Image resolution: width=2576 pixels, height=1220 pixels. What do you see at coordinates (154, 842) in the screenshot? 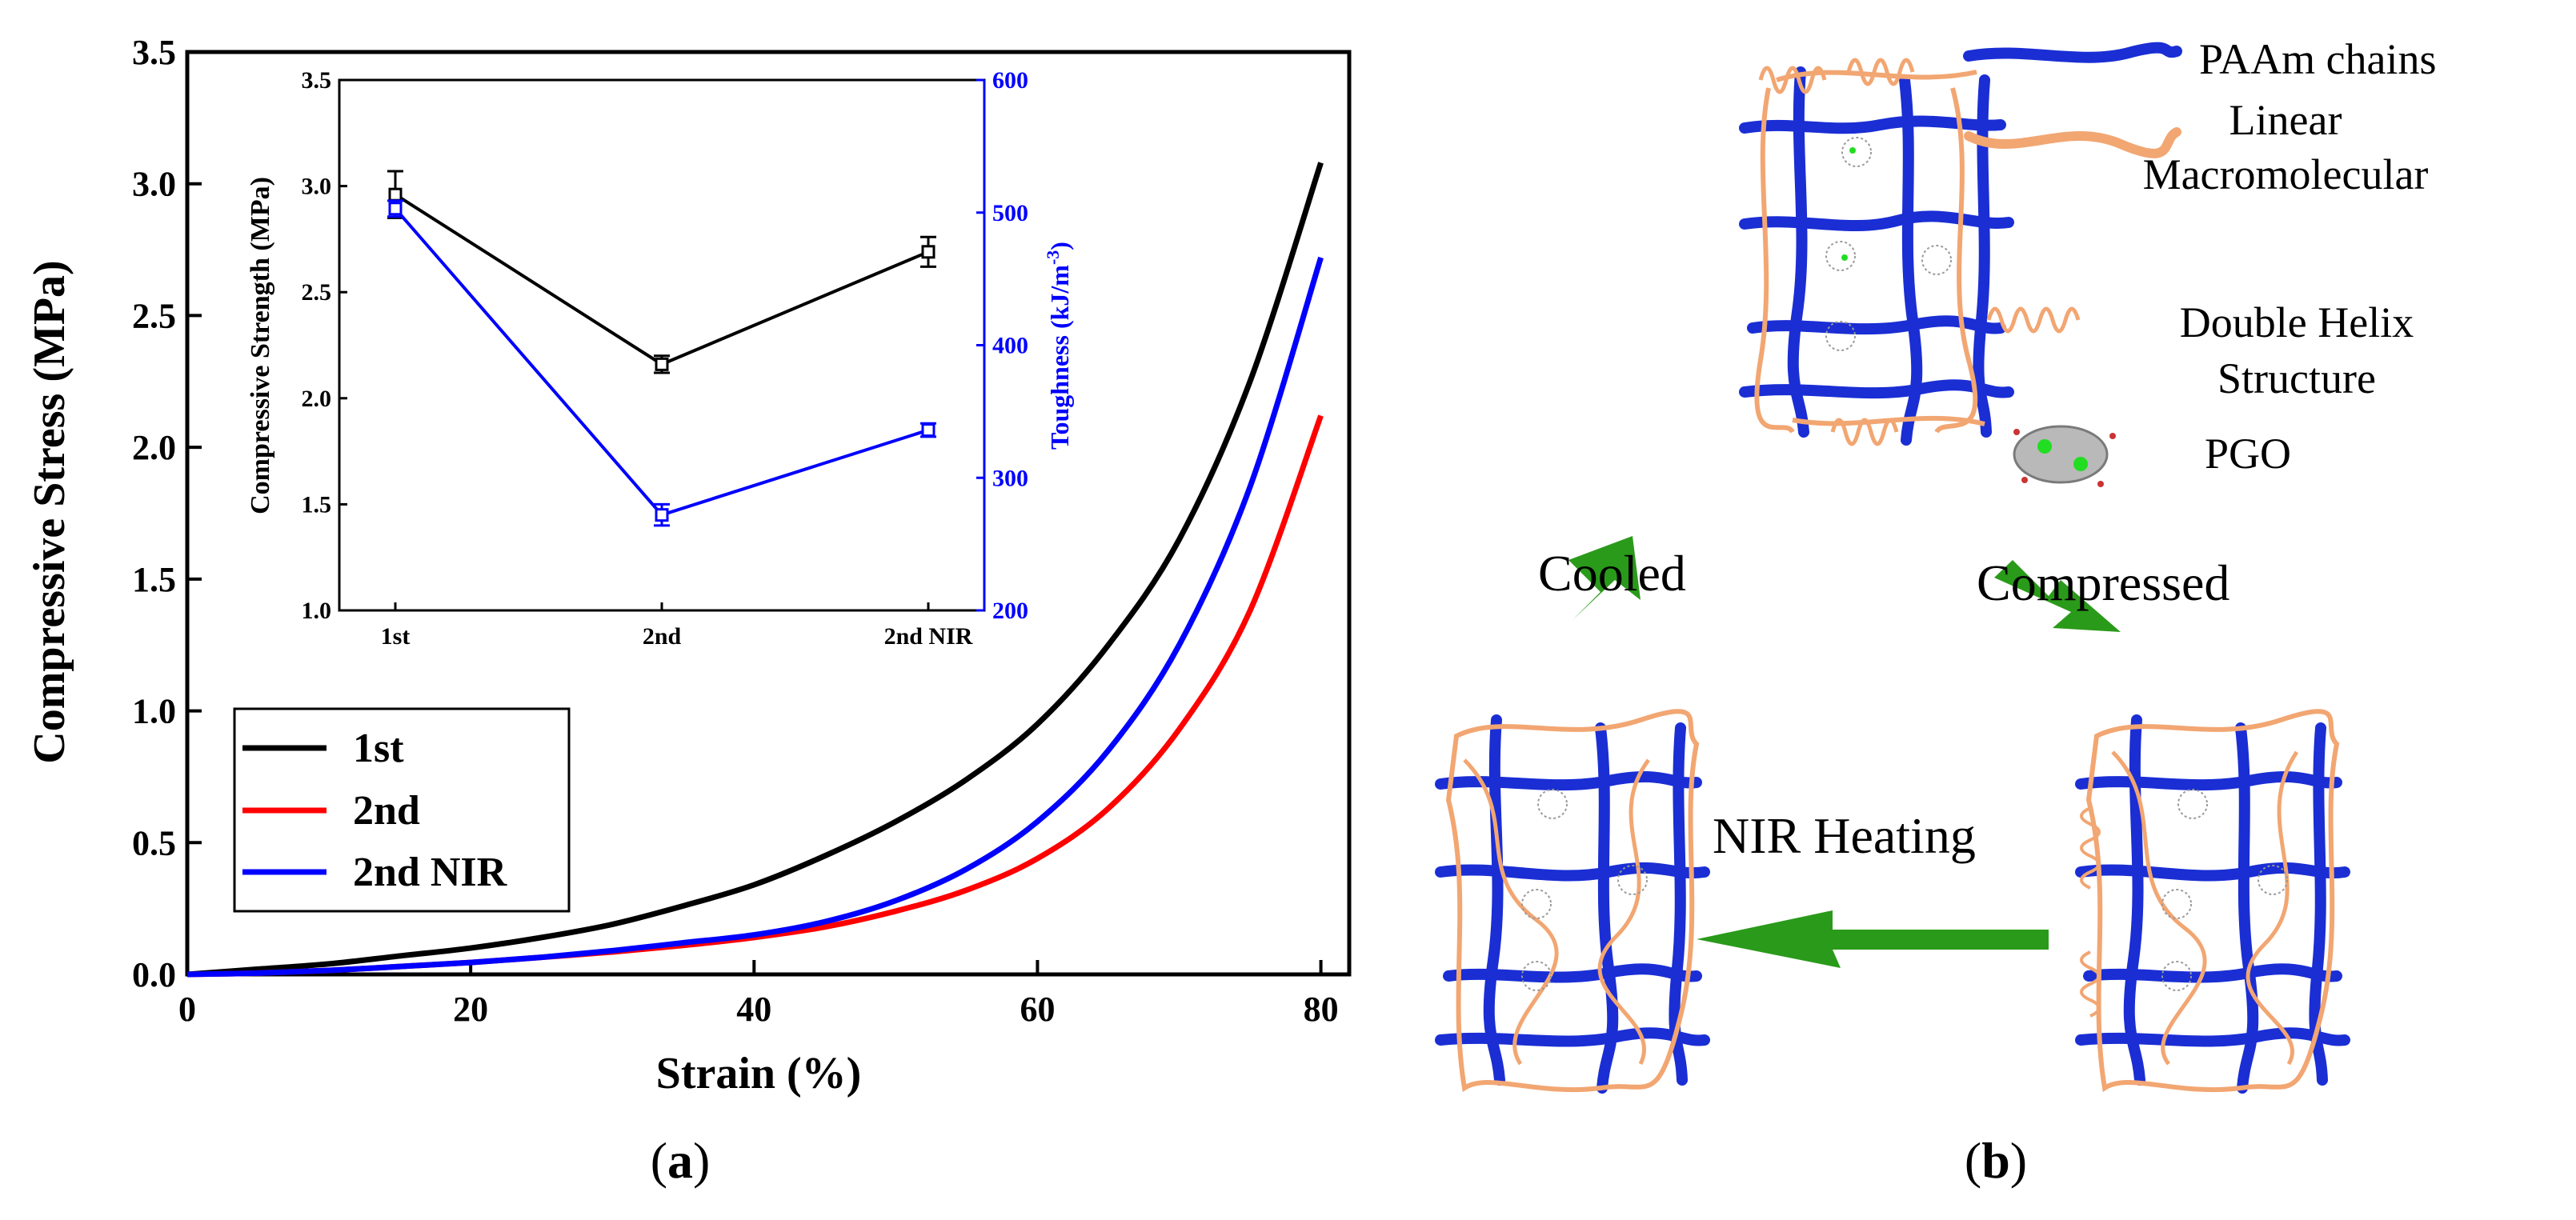
I see `main-y-tick-label: 0.5` at bounding box center [154, 842].